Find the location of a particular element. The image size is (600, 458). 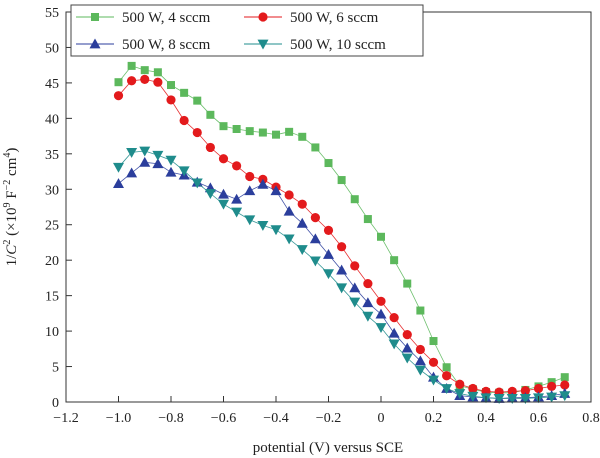

legend-label: 500 W, 6 sccm is located at coordinates (334, 18).